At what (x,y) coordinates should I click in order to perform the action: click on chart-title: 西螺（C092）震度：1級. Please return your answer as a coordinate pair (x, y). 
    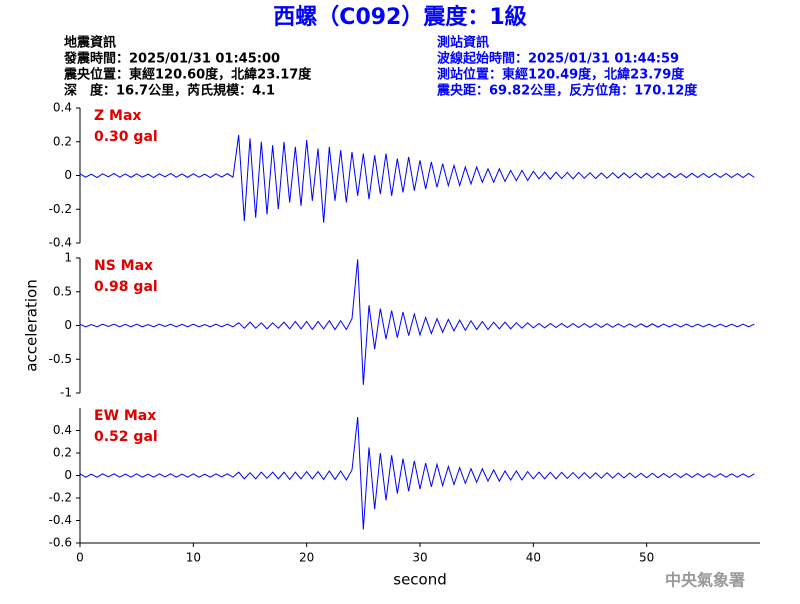
    Looking at the image, I should click on (399, 17).